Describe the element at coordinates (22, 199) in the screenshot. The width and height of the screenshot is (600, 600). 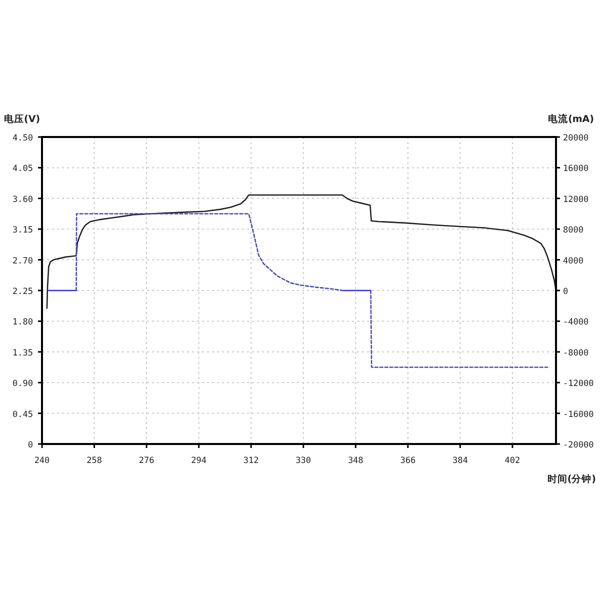
I see `y-tick-label: 3.60` at that location.